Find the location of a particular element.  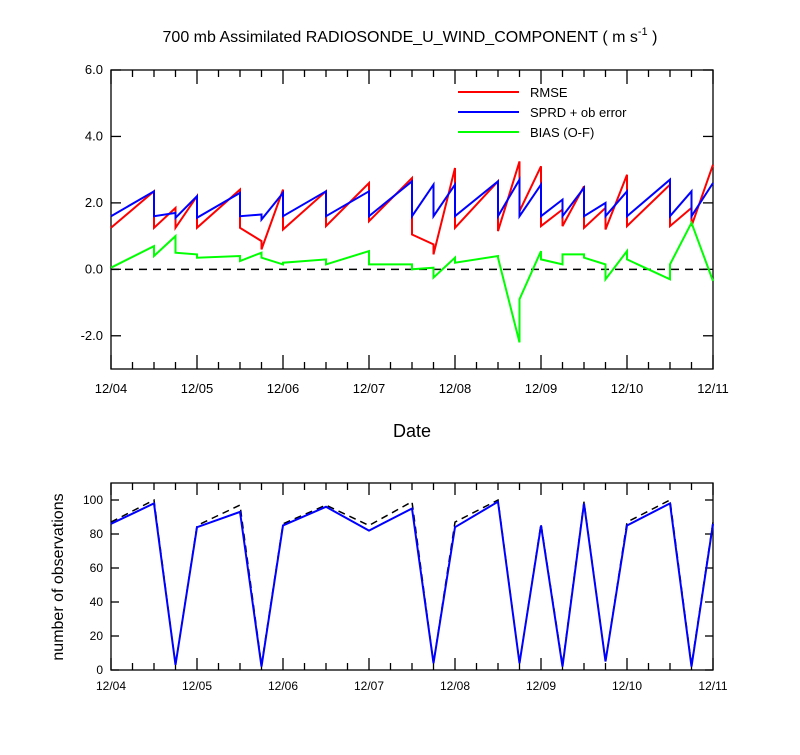

y-tick-label: 0.0 is located at coordinates (94, 268).